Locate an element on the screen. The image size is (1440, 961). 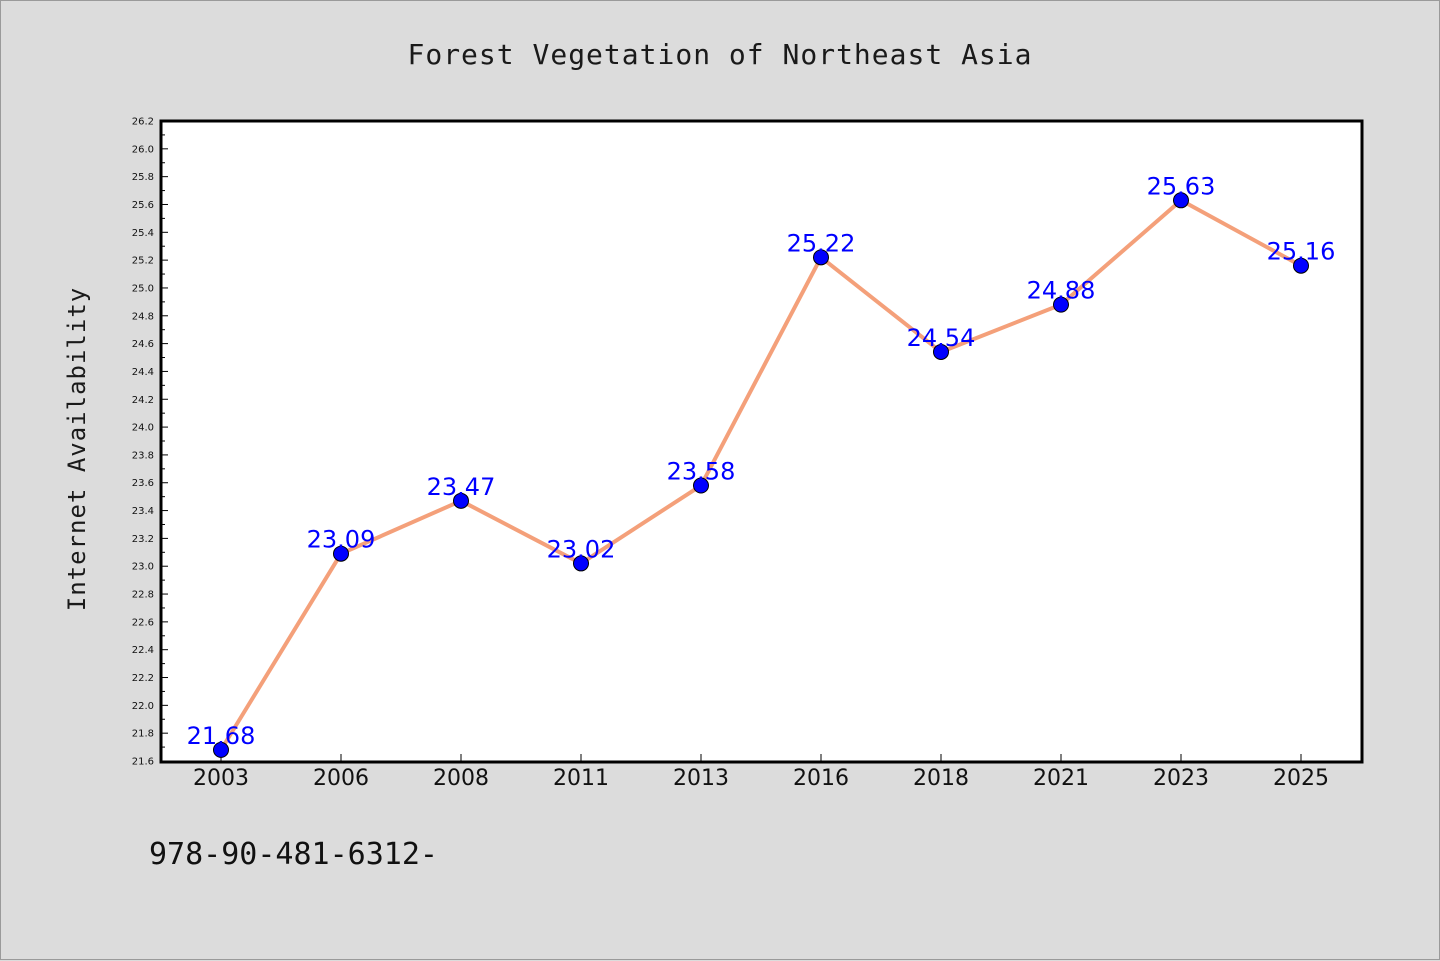
y-tick-label: 24.8 is located at coordinates (143, 316).